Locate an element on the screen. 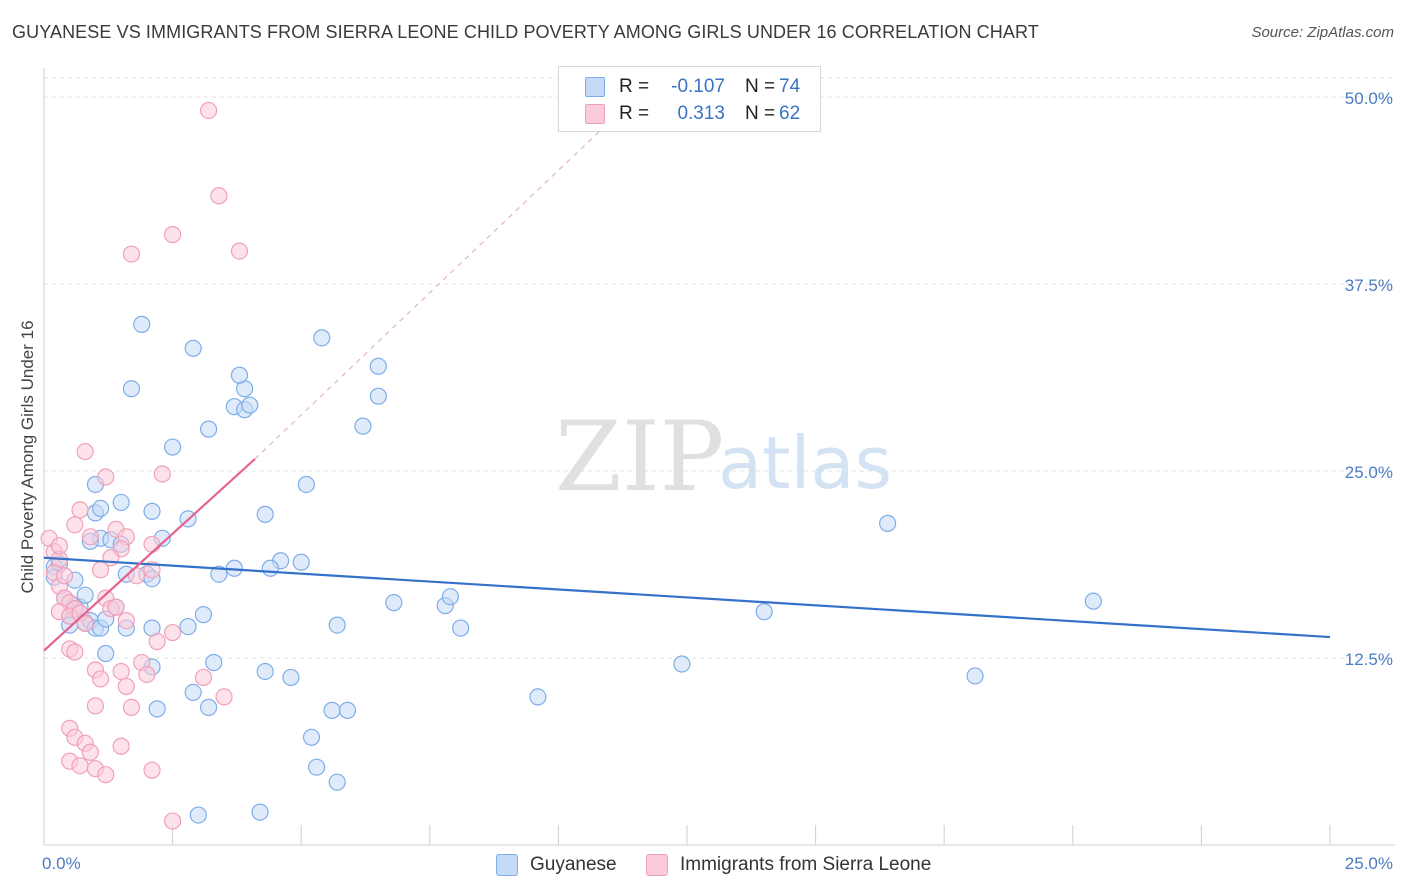 This screenshot has width=1406, height=892. legend-label-sierra-leone: Immigrants from Sierra Leone is located at coordinates (806, 864).